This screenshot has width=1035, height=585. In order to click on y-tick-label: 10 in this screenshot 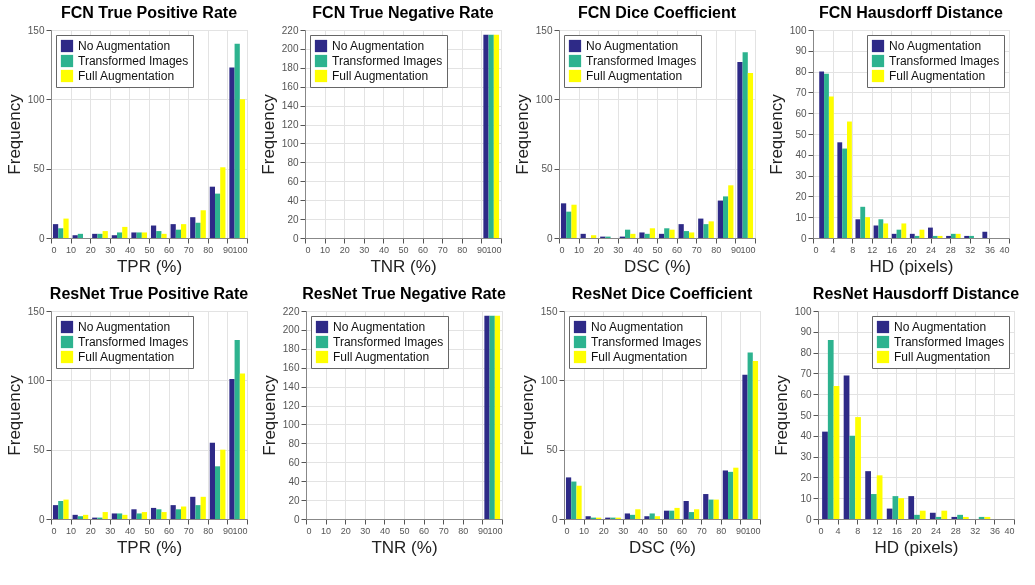, I will do `click(806, 498)`.